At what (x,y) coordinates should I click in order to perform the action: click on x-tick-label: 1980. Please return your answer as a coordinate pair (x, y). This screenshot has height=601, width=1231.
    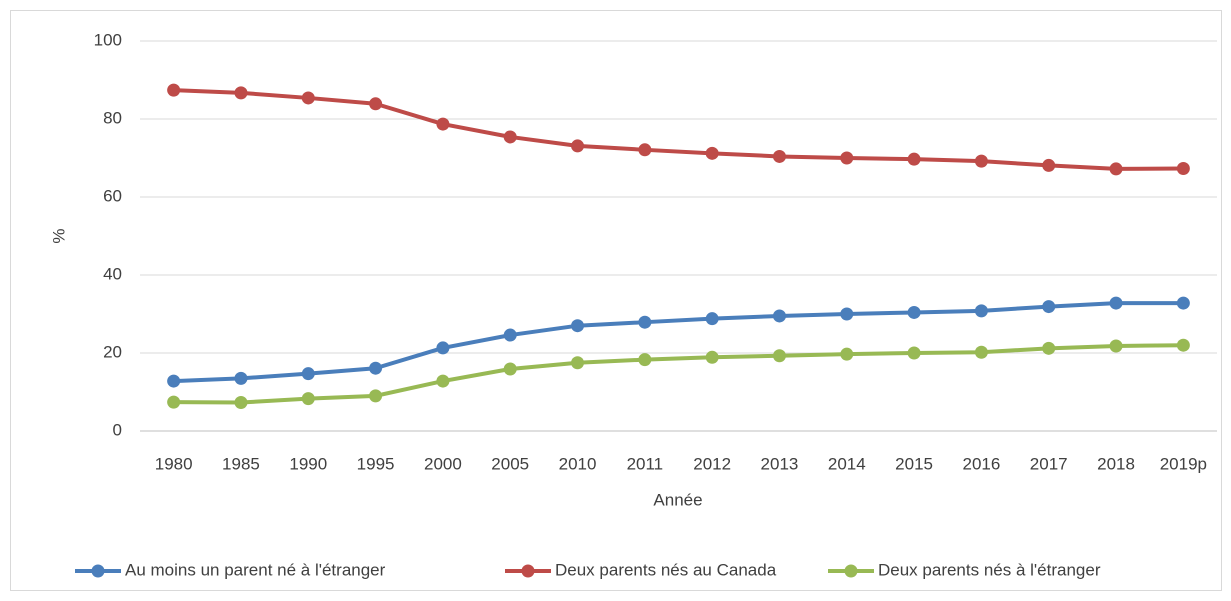
    Looking at the image, I should click on (174, 463).